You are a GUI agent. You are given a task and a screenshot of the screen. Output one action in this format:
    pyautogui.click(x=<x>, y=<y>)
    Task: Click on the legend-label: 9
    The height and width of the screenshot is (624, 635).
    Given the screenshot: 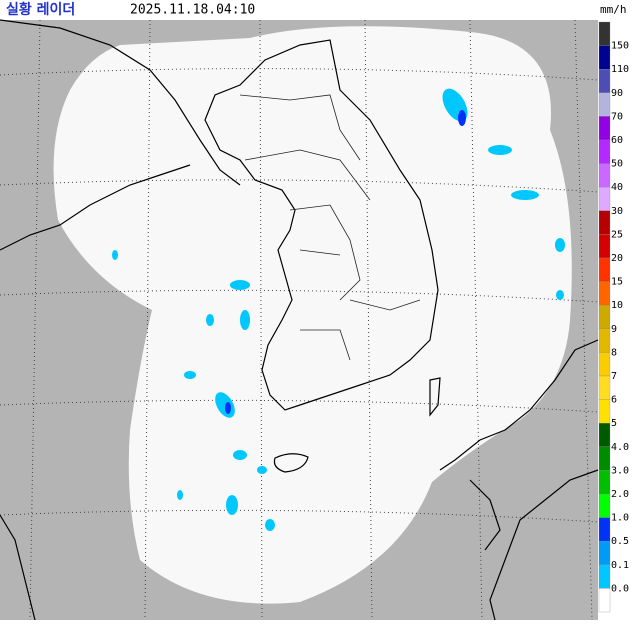 What is the action you would take?
    pyautogui.click(x=614, y=329)
    